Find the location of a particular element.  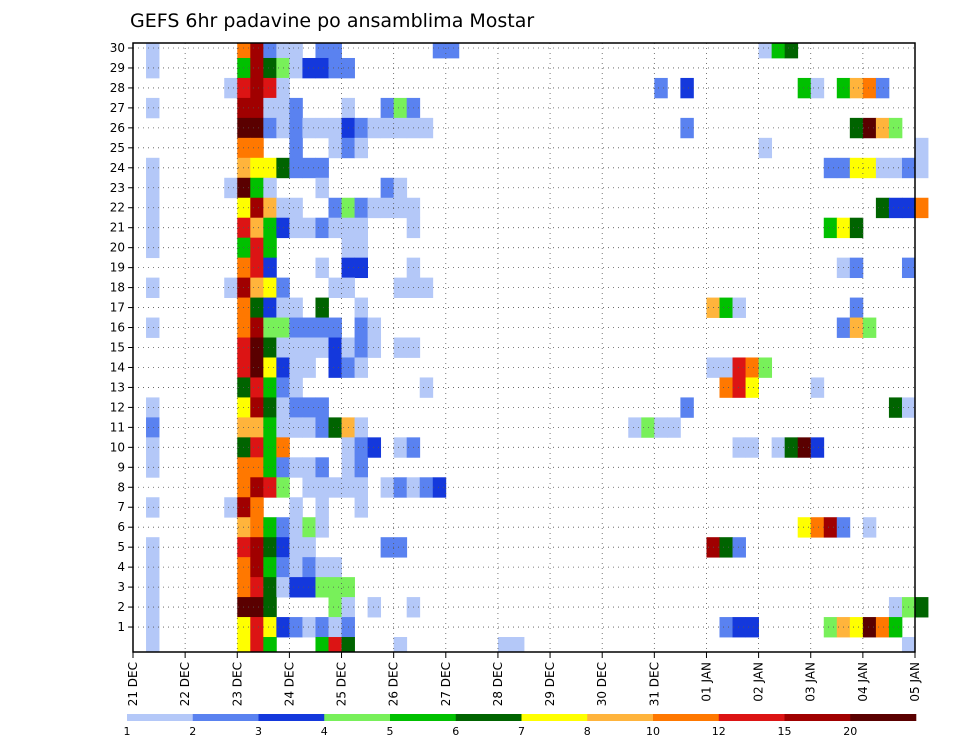

y-tick-label: 10 is located at coordinates (117, 447).